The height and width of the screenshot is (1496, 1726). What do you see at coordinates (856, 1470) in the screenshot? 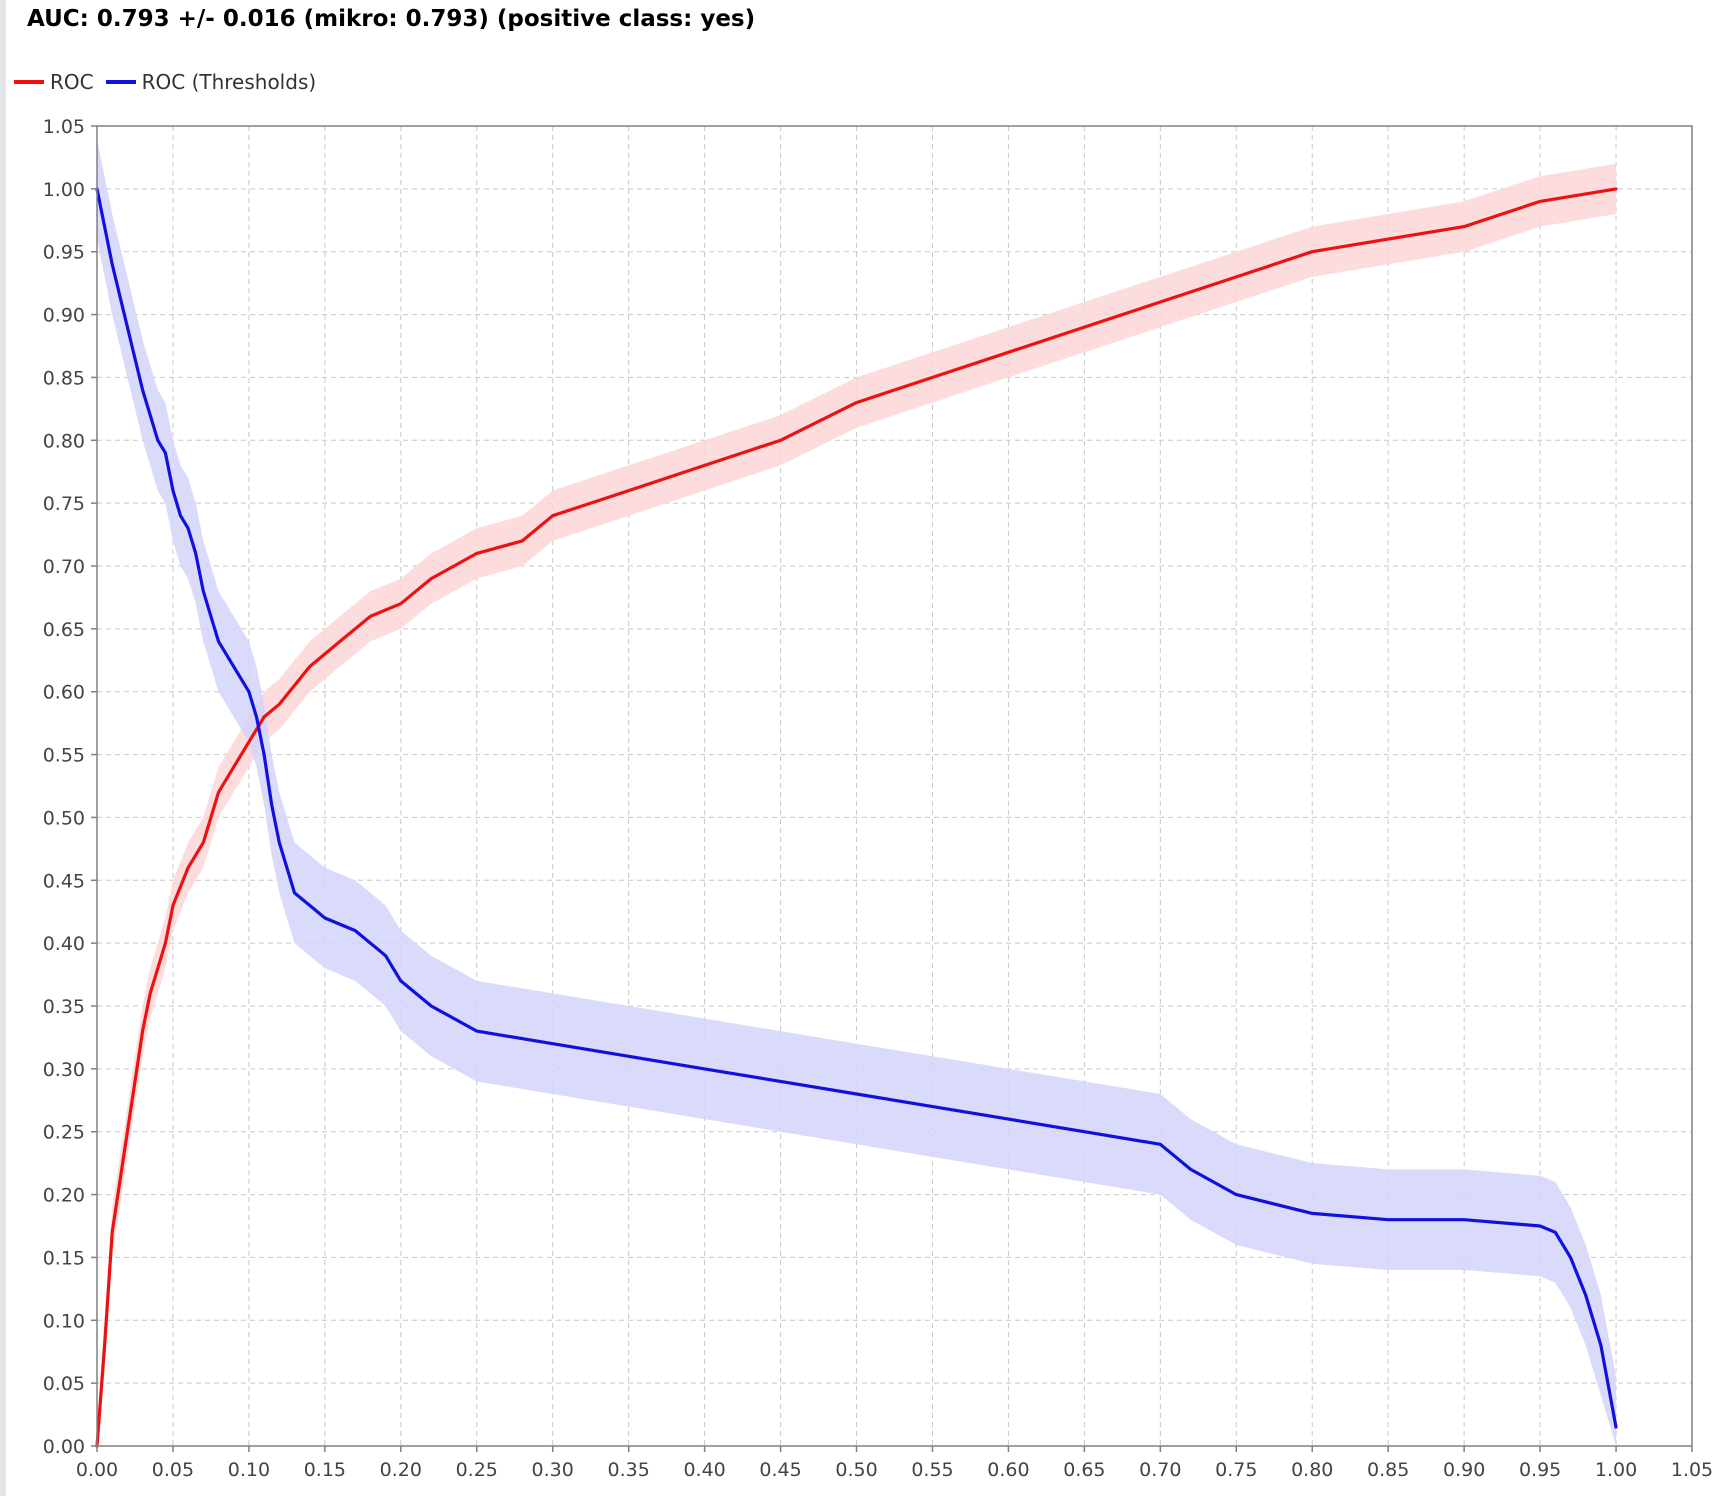
I see `x-tick-label-10: 0.50` at bounding box center [856, 1470].